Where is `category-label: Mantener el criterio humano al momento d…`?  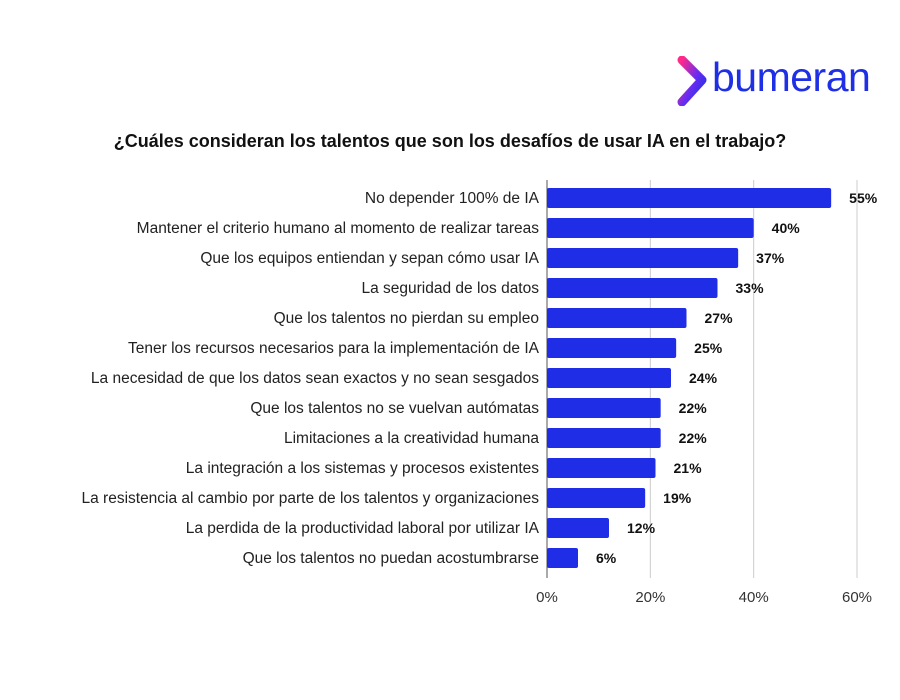
category-label: Mantener el criterio humano al momento d… is located at coordinates (338, 228).